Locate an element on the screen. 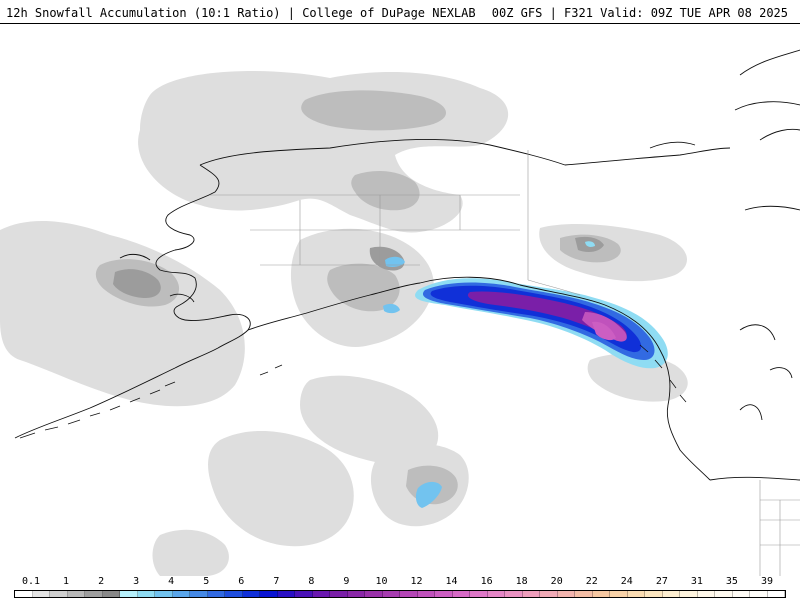 This screenshot has width=800, height=600. legend-label: 7 is located at coordinates (276, 581).